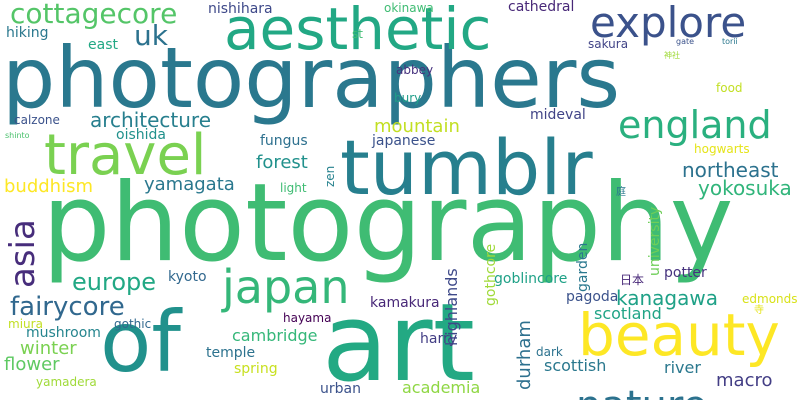  What do you see at coordinates (187, 277) in the screenshot?
I see `cloud-word: kyoto` at bounding box center [187, 277].